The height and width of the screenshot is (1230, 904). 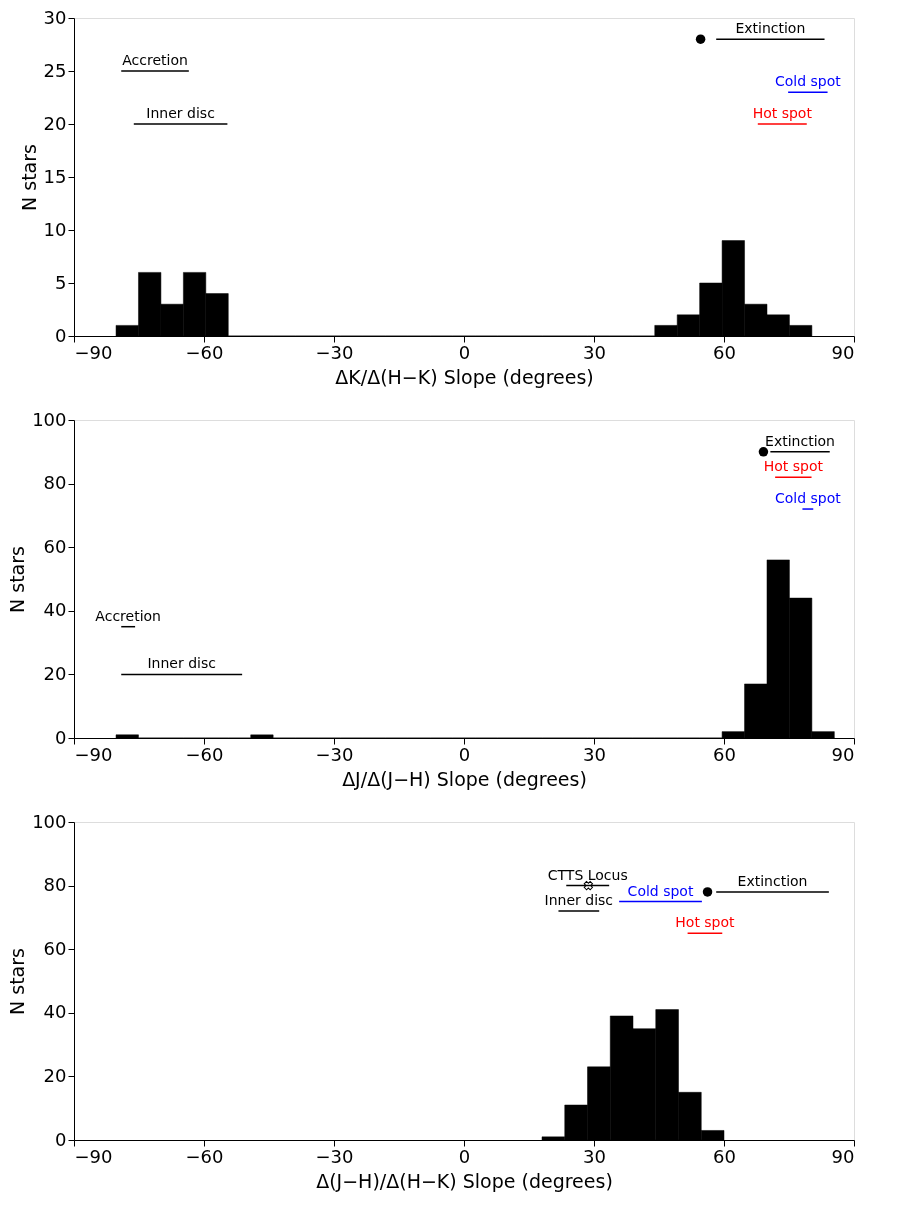 I want to click on y-tick-label: 15, so click(x=55, y=176).